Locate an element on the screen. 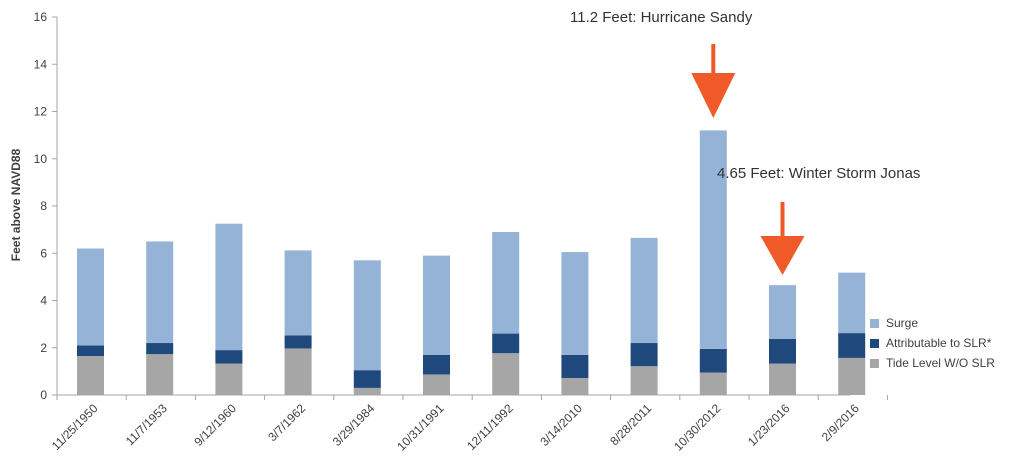 This screenshot has width=1010, height=466. y-tick-label: 8 is located at coordinates (43, 206).